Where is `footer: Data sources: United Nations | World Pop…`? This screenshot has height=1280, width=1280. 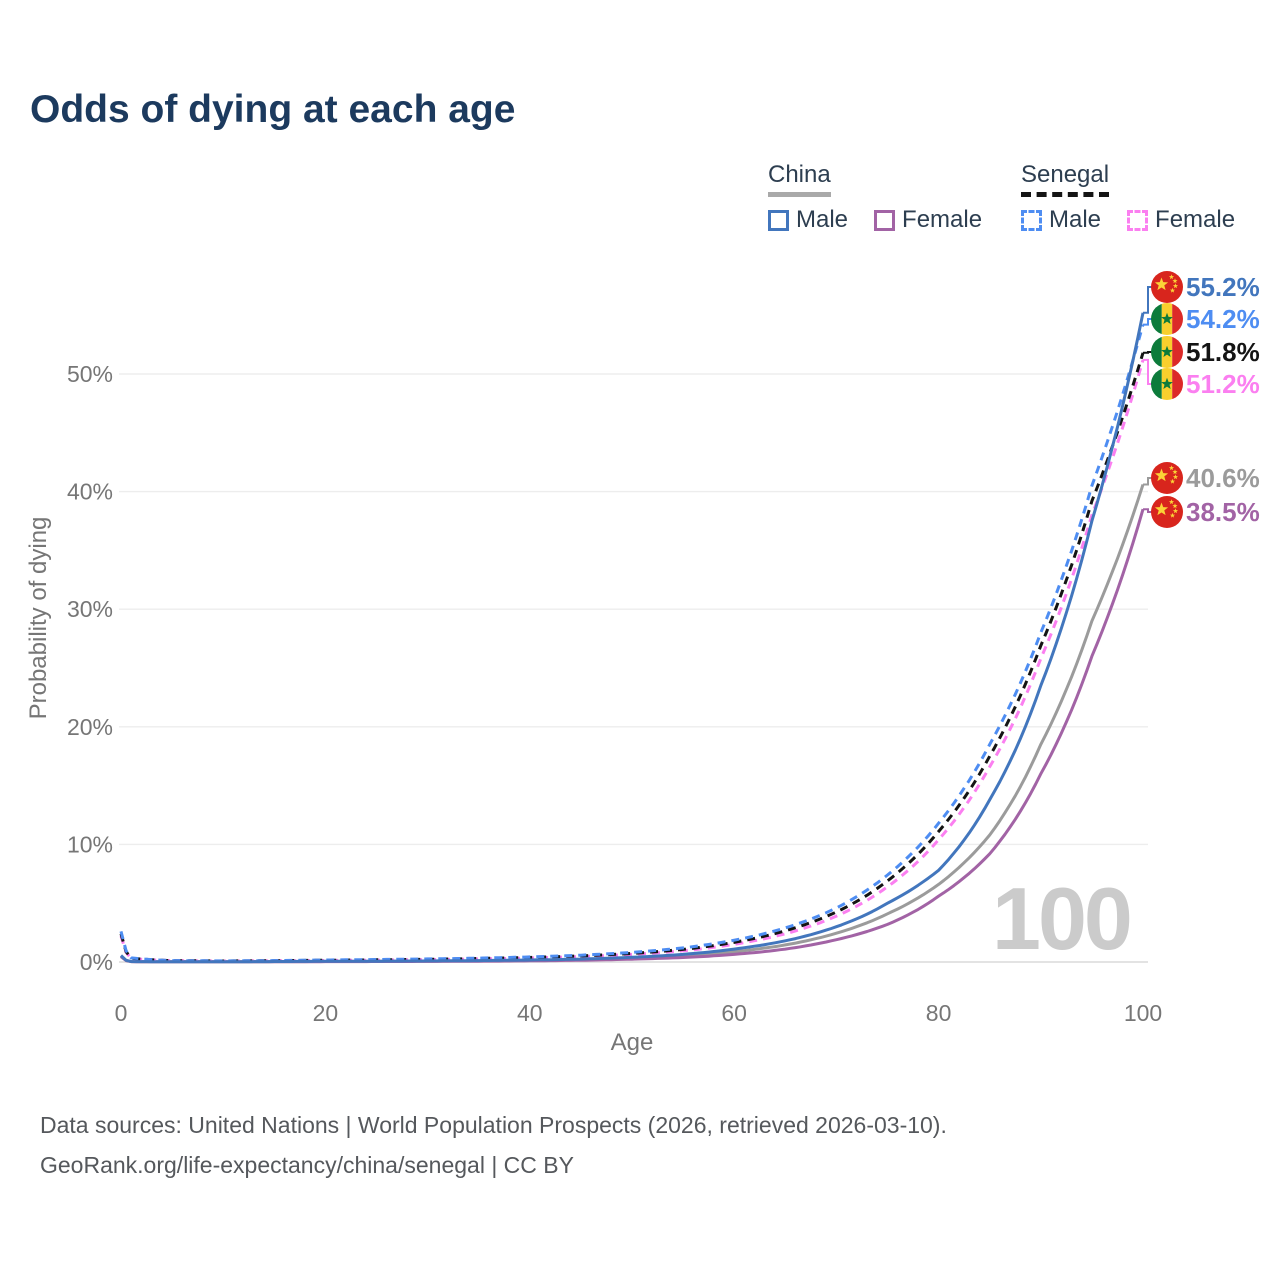
footer: Data sources: United Nations | World Pop… is located at coordinates (493, 1145).